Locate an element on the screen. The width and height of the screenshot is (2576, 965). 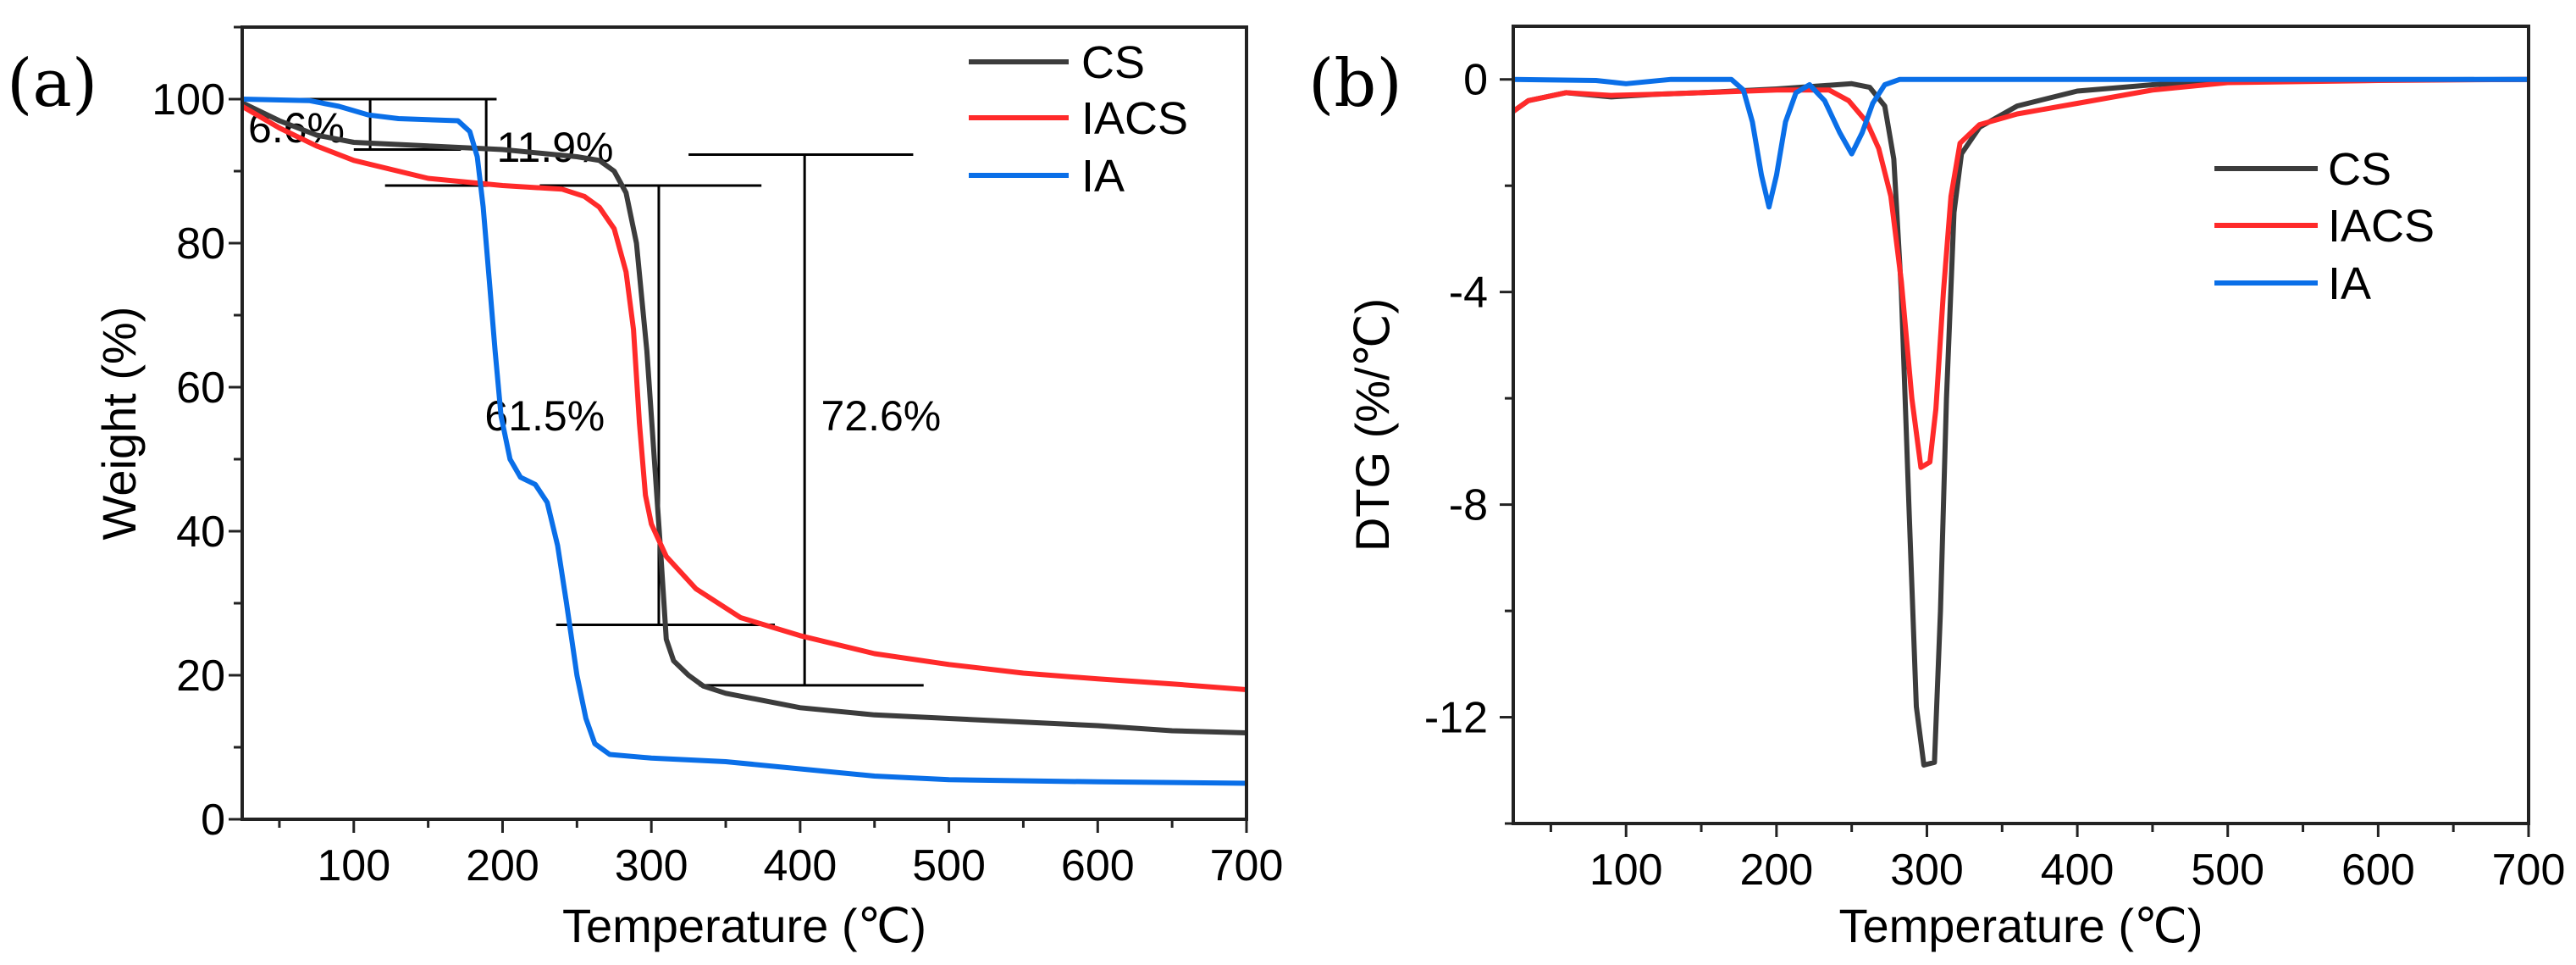
series-line-ia is located at coordinates (2021, 143).